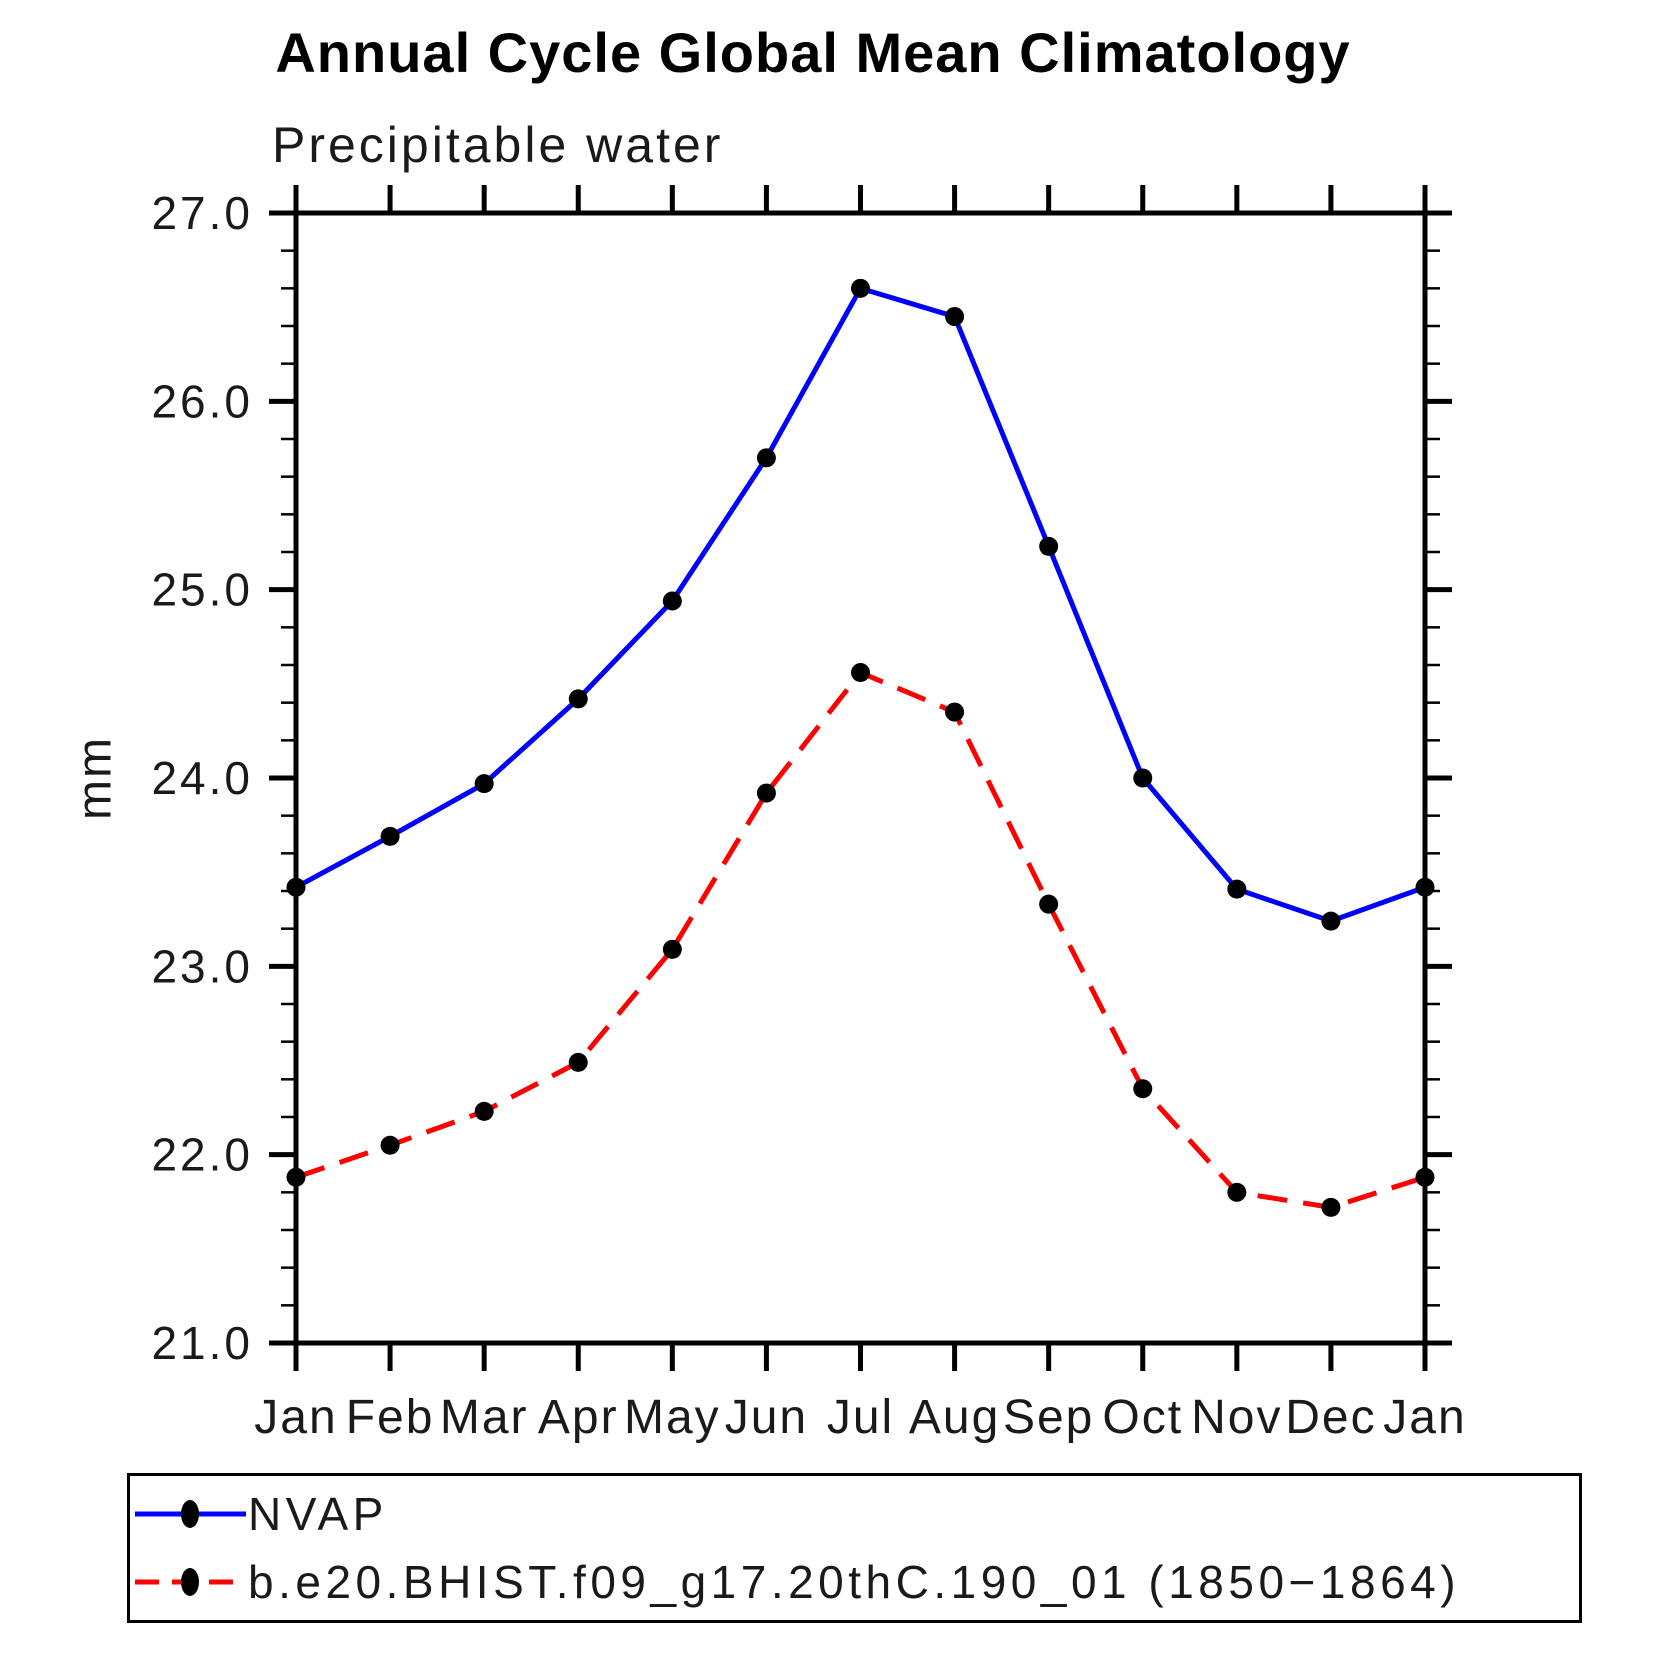 The image size is (1663, 1663). Describe the element at coordinates (954, 1417) in the screenshot. I see `x-axis-tick-label: Aug` at that location.